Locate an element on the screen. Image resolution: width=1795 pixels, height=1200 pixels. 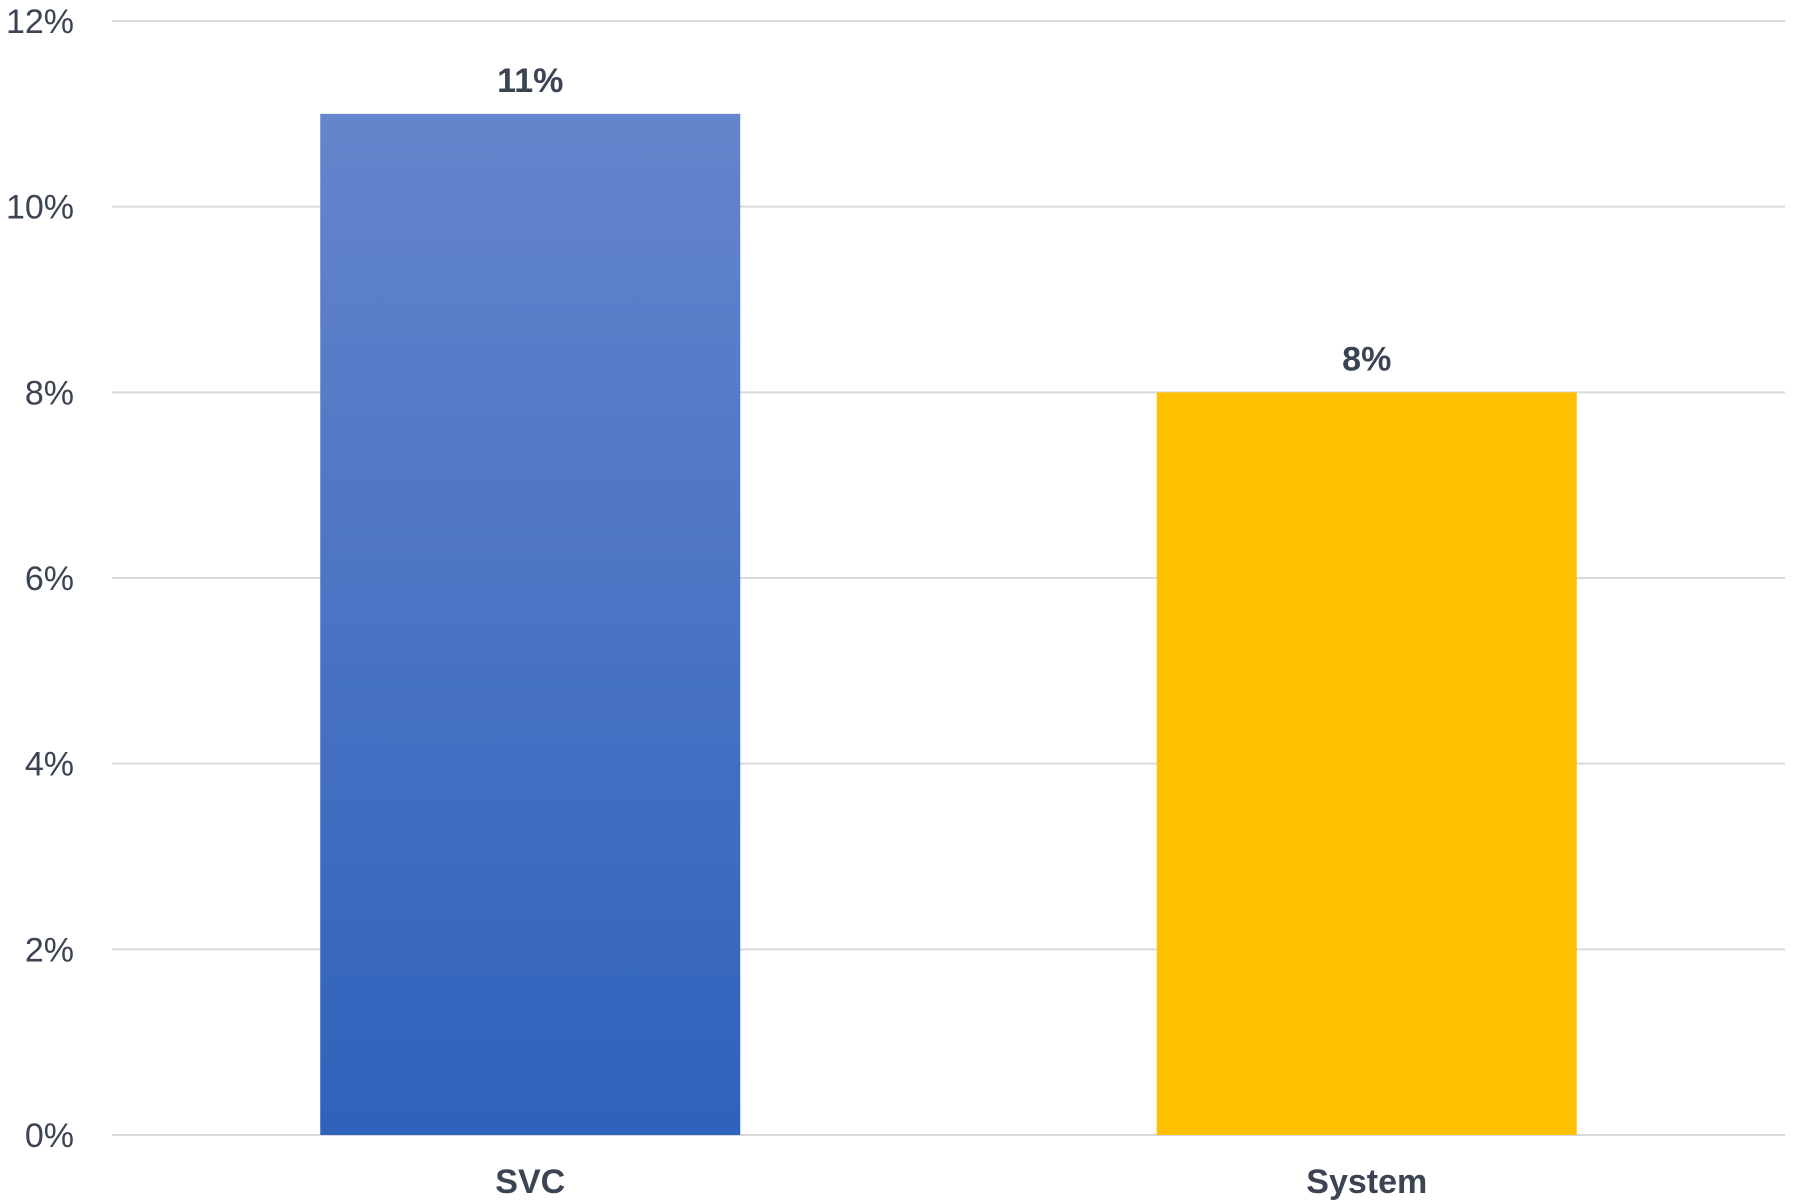
y-tick-label: 8% is located at coordinates (49, 393).